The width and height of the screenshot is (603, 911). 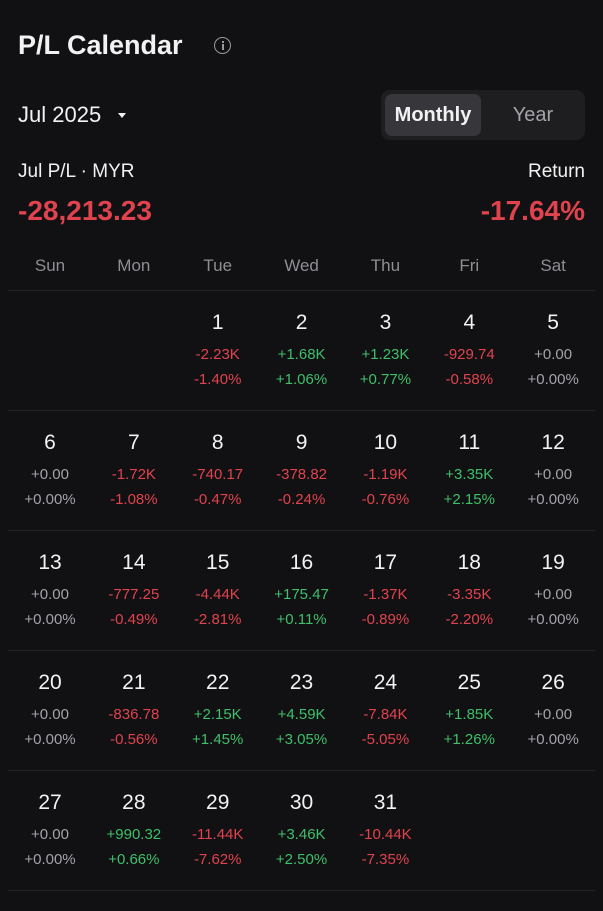 I want to click on weekday-label: Thu, so click(x=385, y=265).